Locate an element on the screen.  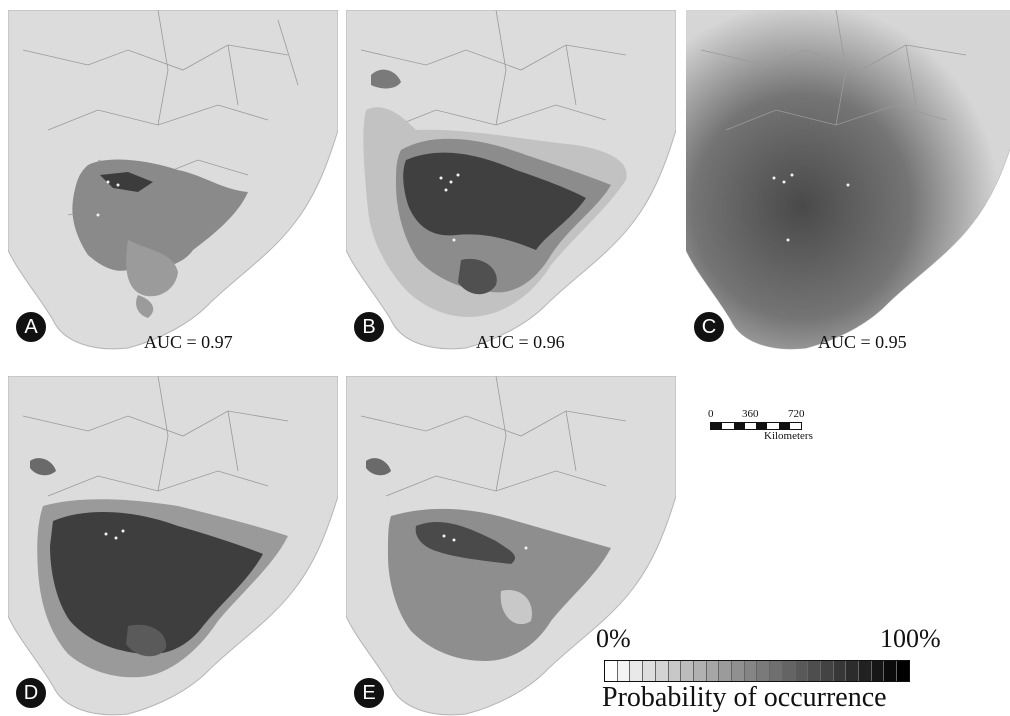
scale-bar: 0 360 720 Kilometers is located at coordinates (783, 428).